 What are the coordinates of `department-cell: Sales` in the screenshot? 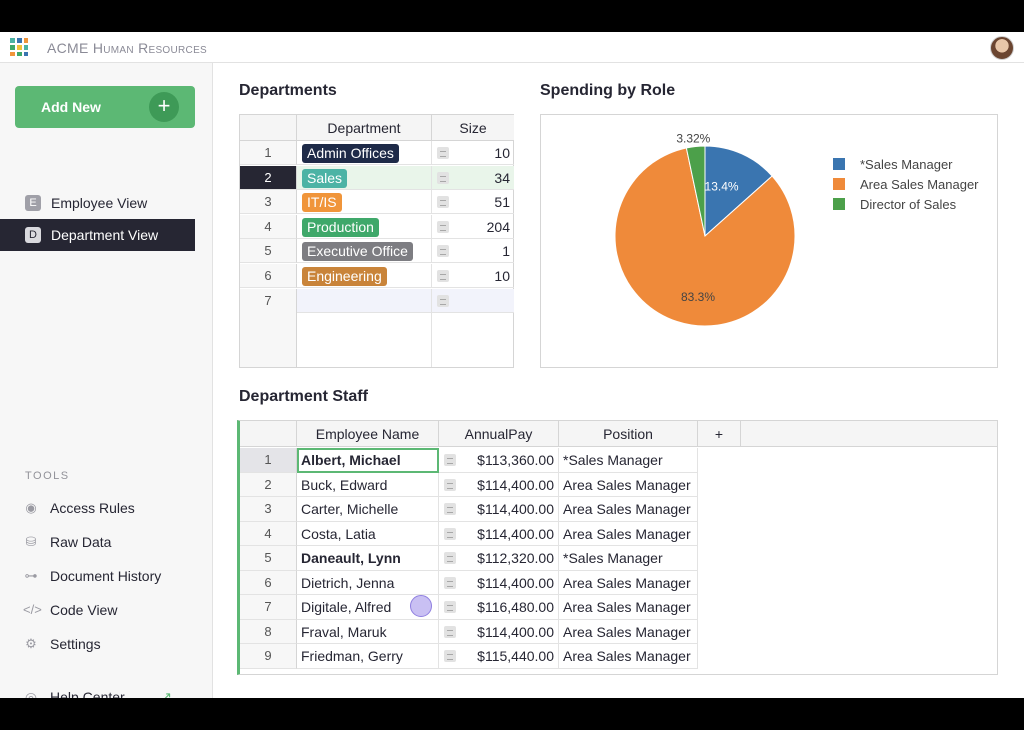 It's located at (364, 177).